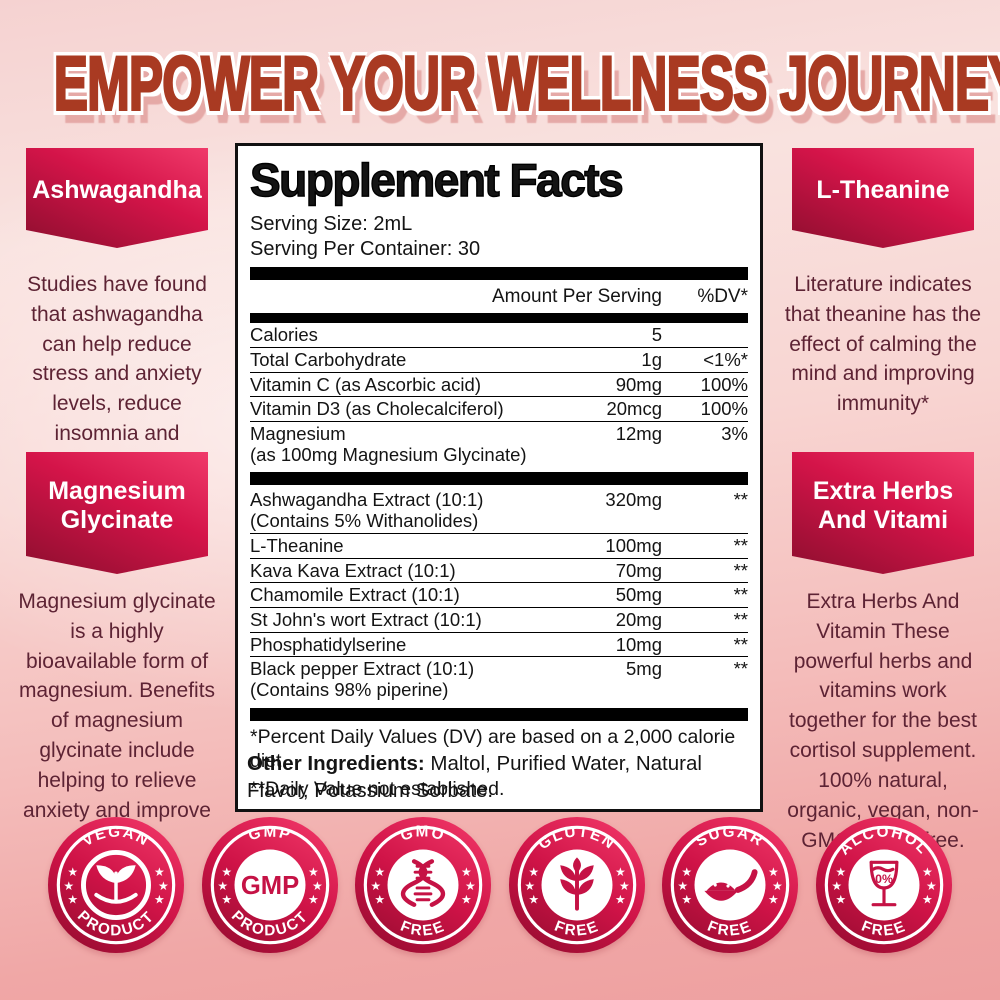  Describe the element at coordinates (725, 359) in the screenshot. I see `row-dv: <1%*` at that location.